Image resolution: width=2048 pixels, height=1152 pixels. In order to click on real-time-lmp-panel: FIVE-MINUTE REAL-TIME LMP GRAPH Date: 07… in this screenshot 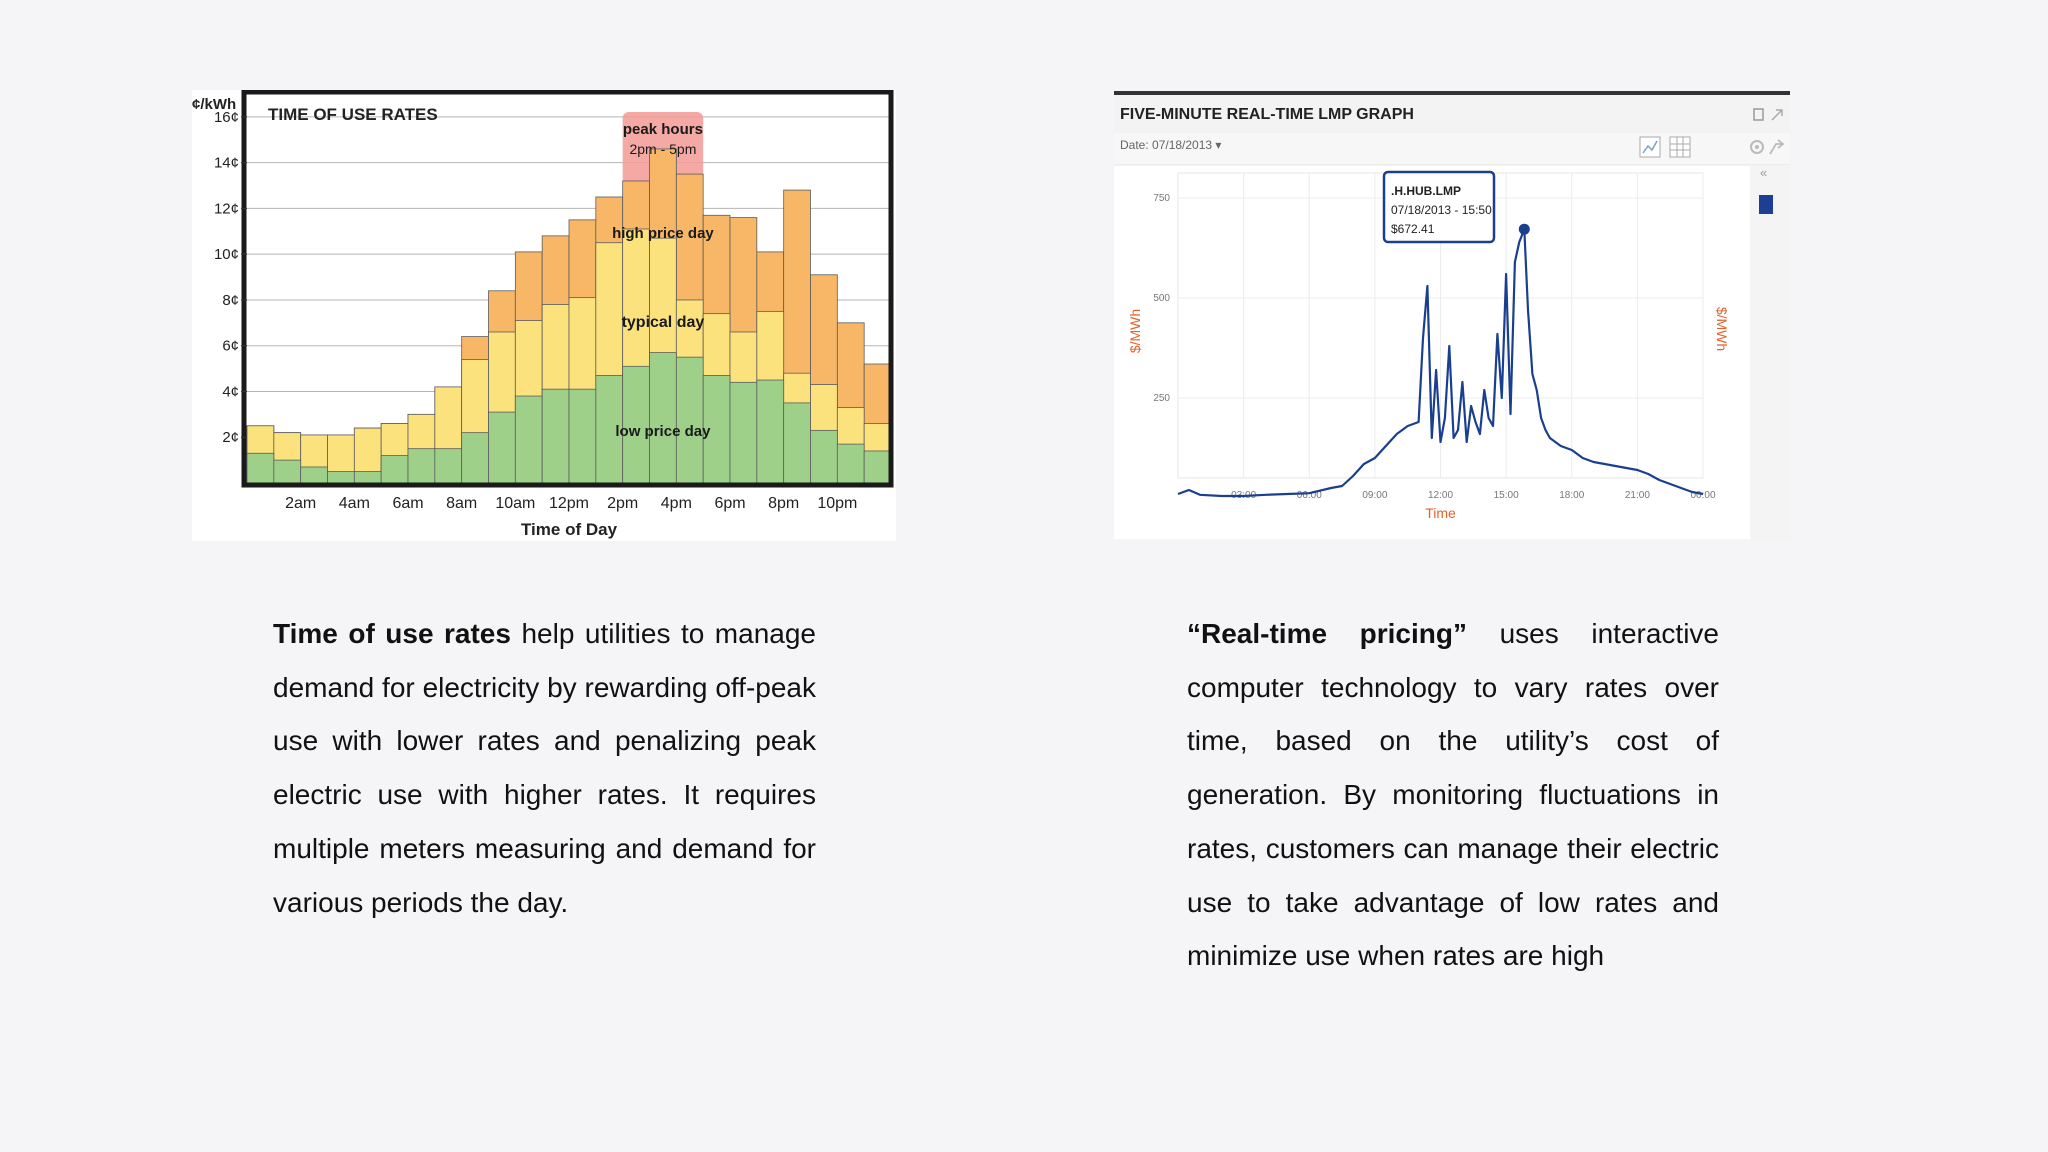, I will do `click(1452, 315)`.